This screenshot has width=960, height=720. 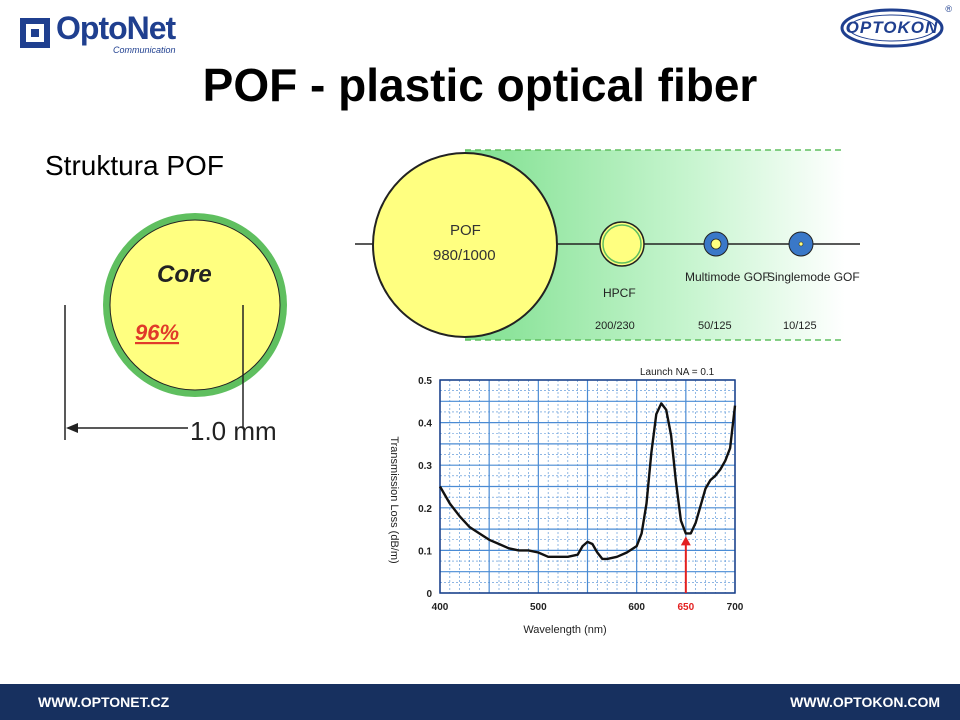 What do you see at coordinates (425, 381) in the screenshot?
I see `y-tick-label: 0.5` at bounding box center [425, 381].